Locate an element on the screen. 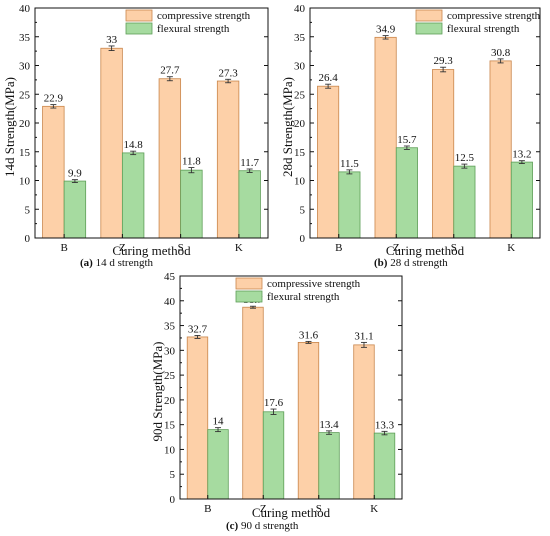 The height and width of the screenshot is (536, 550). data-label: 15.7 is located at coordinates (407, 140).